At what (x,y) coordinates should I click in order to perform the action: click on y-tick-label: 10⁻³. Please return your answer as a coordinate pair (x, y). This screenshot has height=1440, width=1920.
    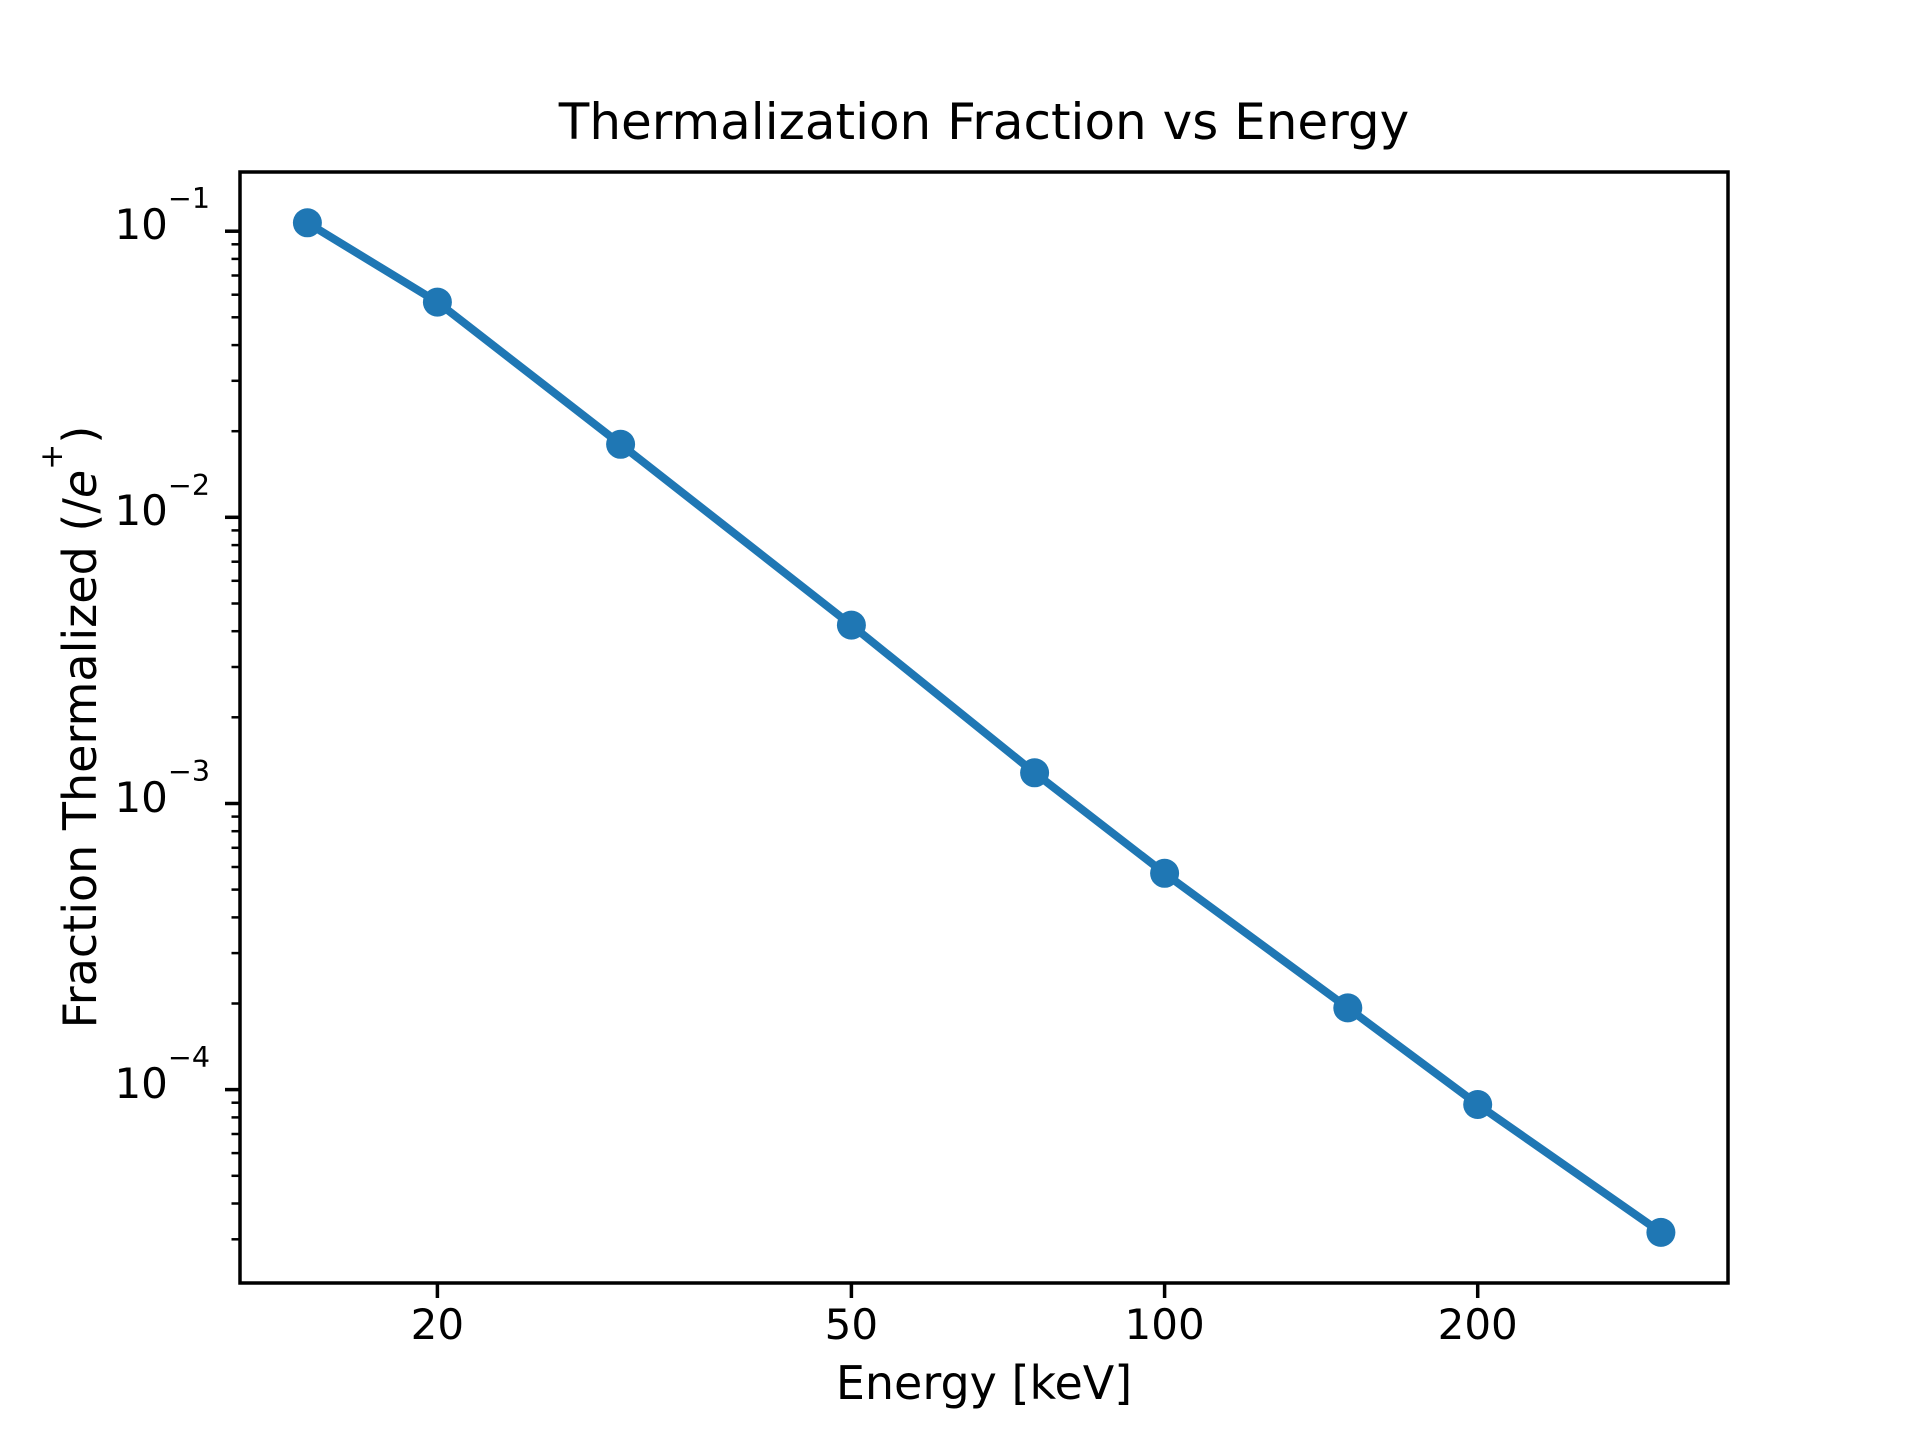
    Looking at the image, I should click on (162, 788).